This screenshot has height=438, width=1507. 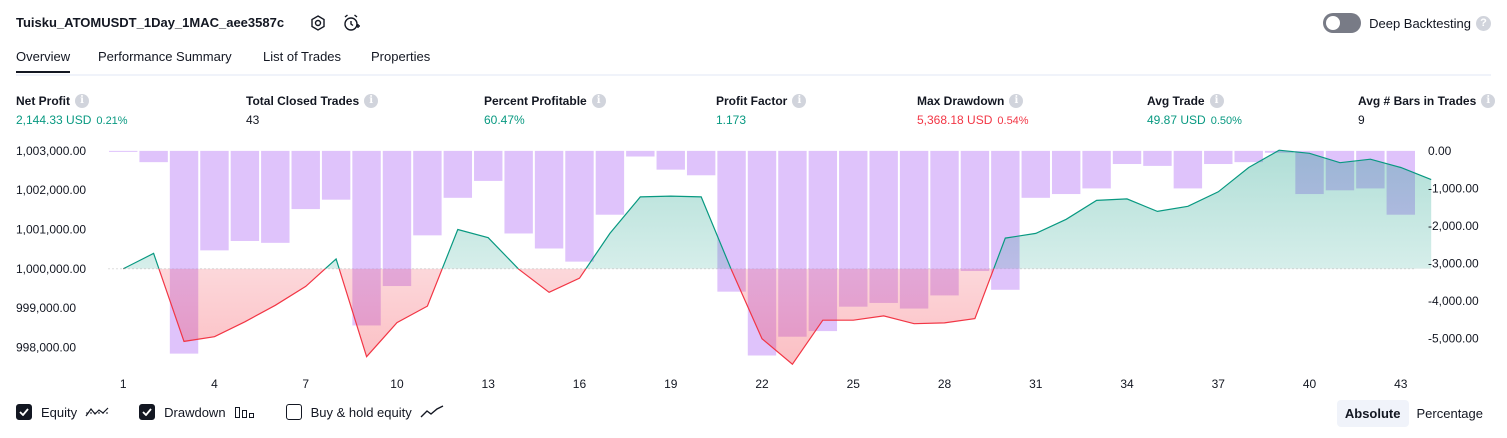 What do you see at coordinates (43, 101) in the screenshot?
I see `metric-label-text: Net Profit` at bounding box center [43, 101].